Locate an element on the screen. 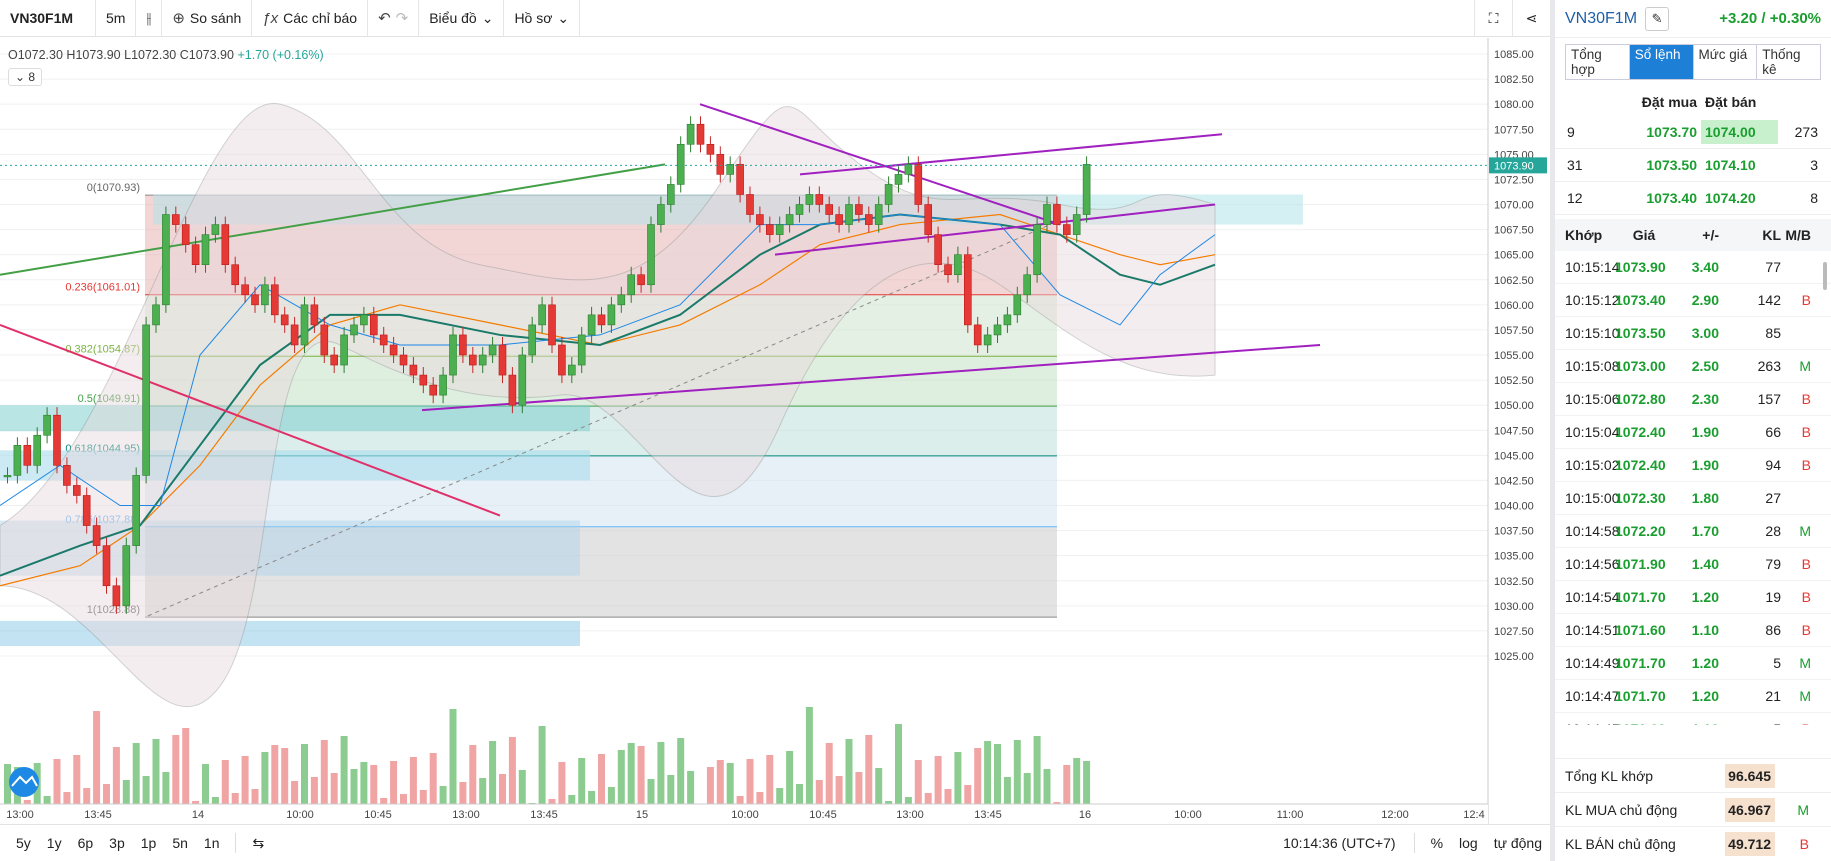 The height and width of the screenshot is (861, 1831). tab-orderbook: Sổ lệnh is located at coordinates (1661, 62).